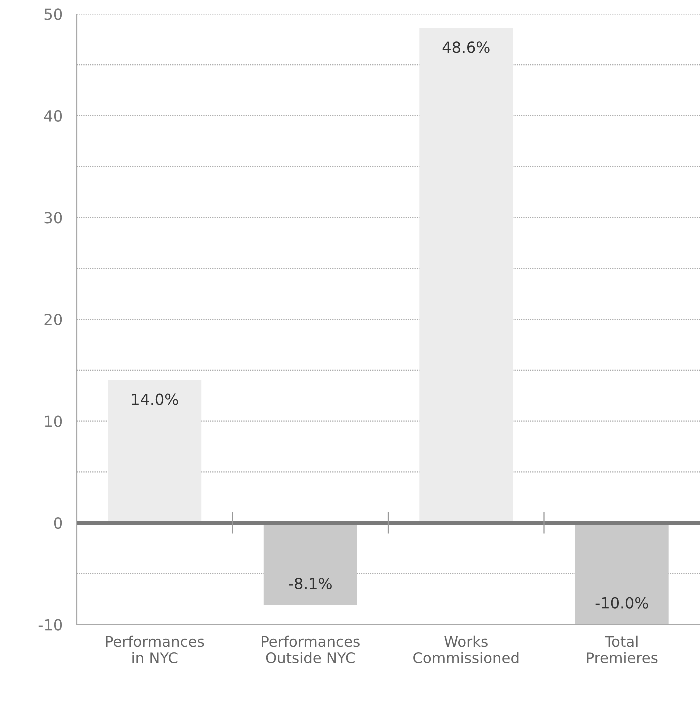  I want to click on y-tick-label: 30, so click(53, 218).